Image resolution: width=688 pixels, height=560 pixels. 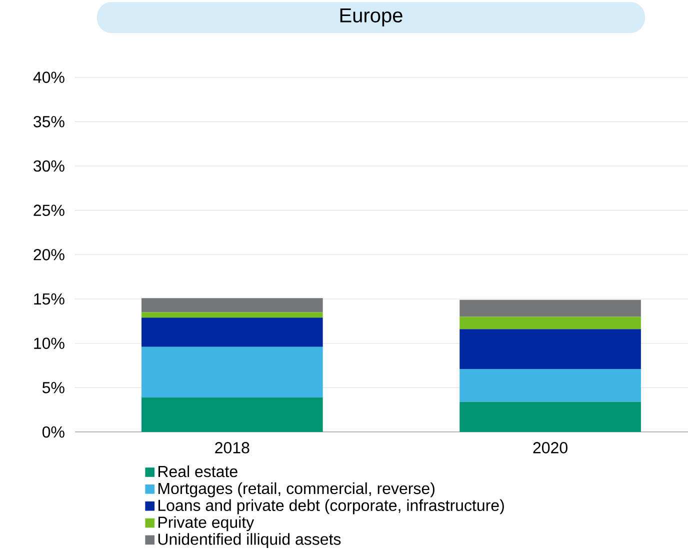 What do you see at coordinates (49, 343) in the screenshot?
I see `y-tick-label: 10%` at bounding box center [49, 343].